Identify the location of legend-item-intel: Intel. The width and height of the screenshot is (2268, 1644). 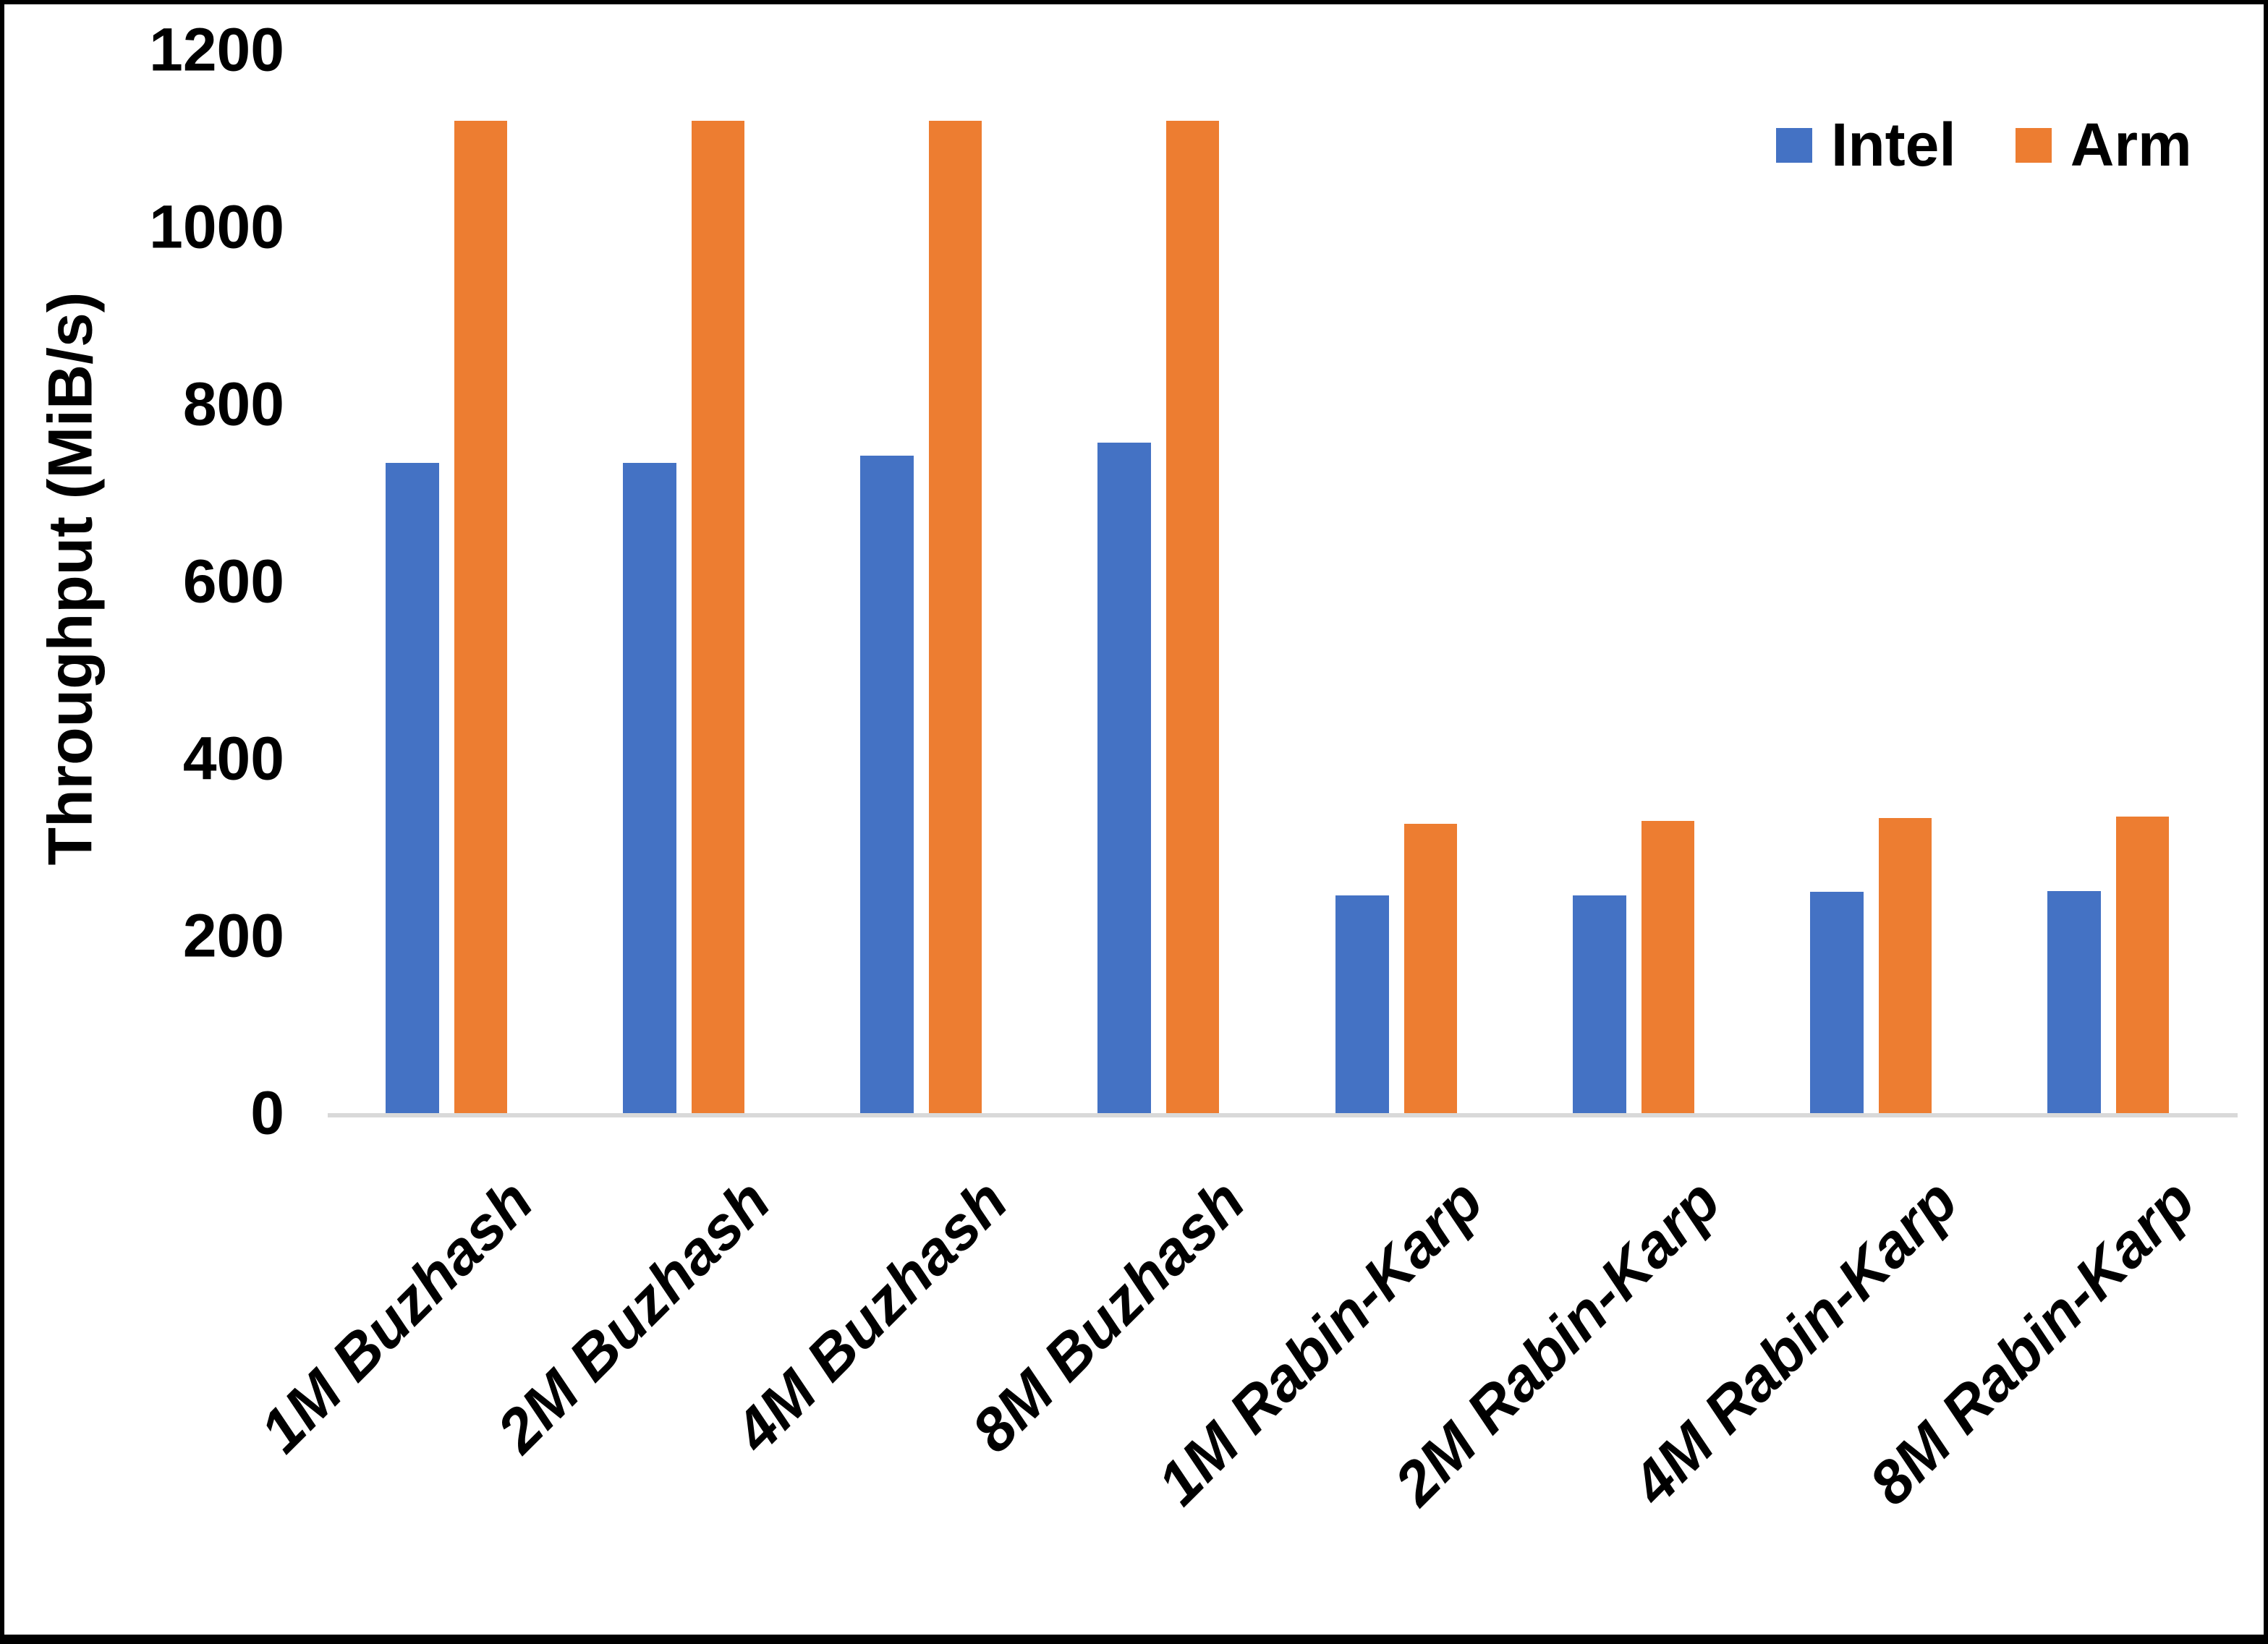
(1866, 145).